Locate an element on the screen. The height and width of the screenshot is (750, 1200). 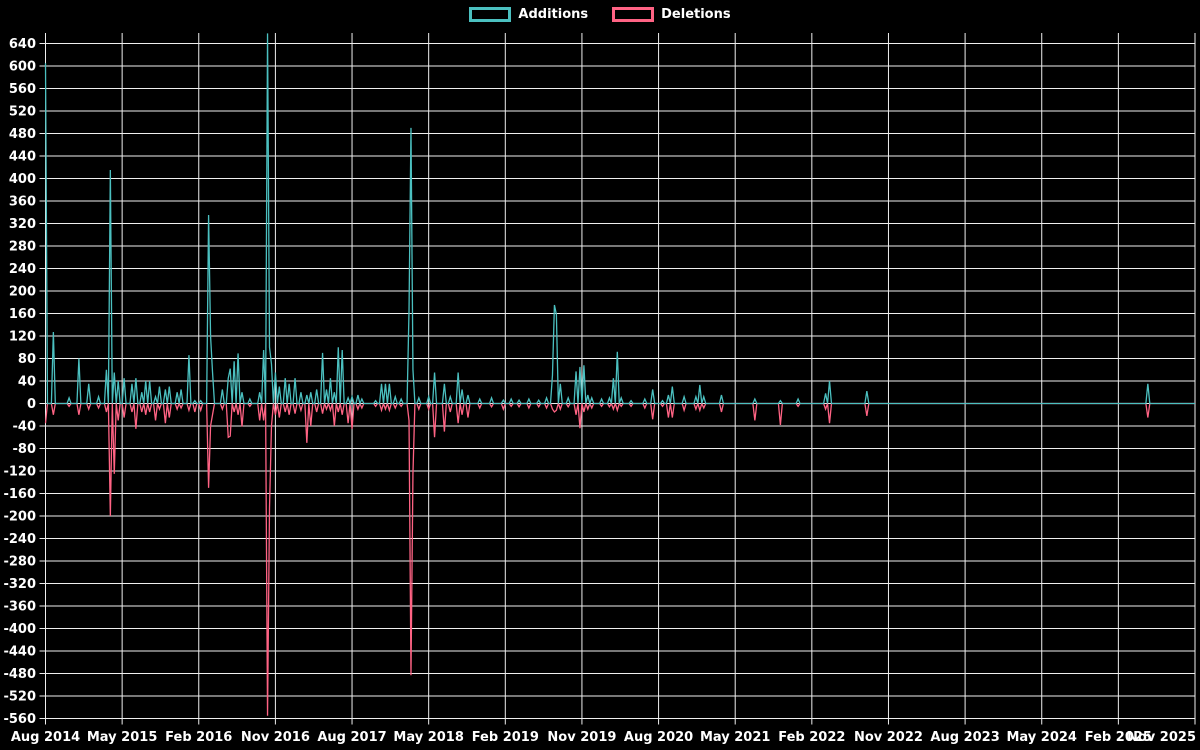
y-tick-label: -440 is located at coordinates (19, 652).